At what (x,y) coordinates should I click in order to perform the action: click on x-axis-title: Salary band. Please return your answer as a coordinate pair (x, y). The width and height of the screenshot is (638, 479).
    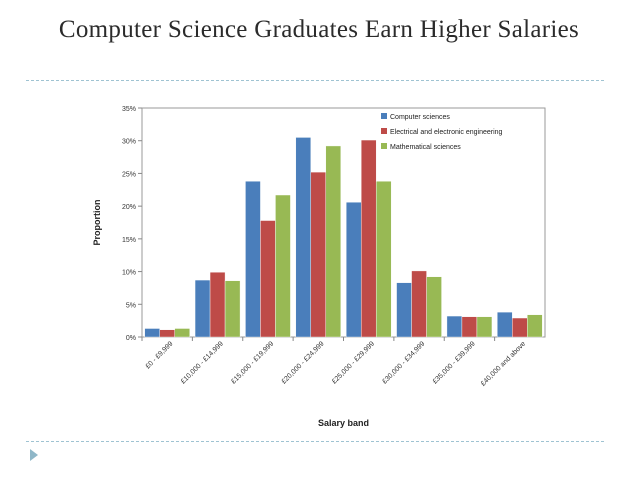
    Looking at the image, I should click on (343, 423).